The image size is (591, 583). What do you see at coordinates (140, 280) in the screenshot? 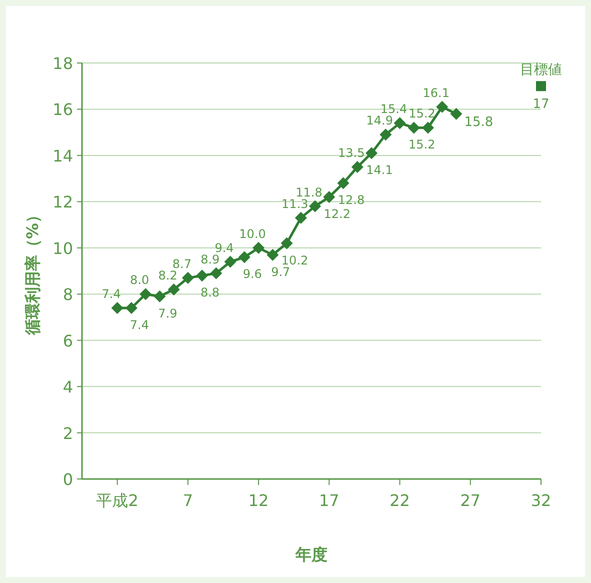
I see `data-label: 8.0` at bounding box center [140, 280].